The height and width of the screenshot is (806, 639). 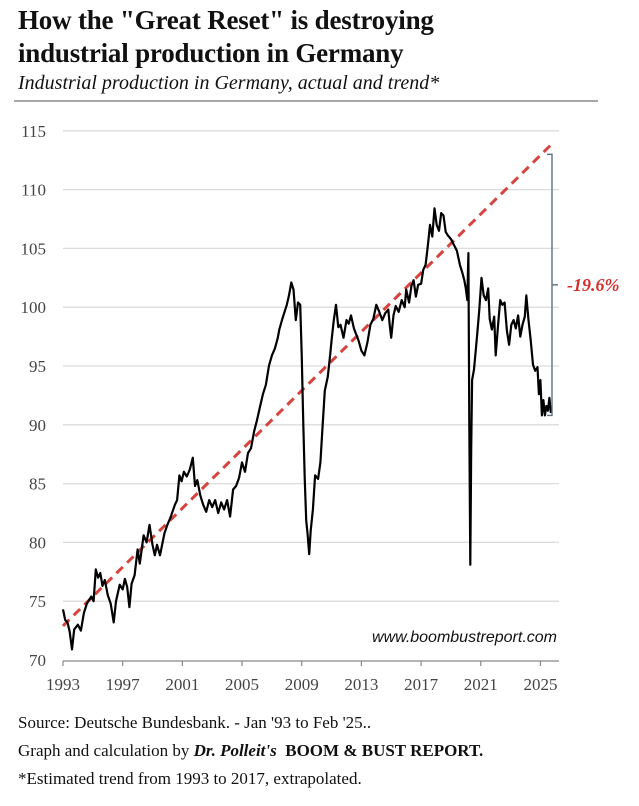 What do you see at coordinates (34, 248) in the screenshot?
I see `y-tick-label-105: 105` at bounding box center [34, 248].